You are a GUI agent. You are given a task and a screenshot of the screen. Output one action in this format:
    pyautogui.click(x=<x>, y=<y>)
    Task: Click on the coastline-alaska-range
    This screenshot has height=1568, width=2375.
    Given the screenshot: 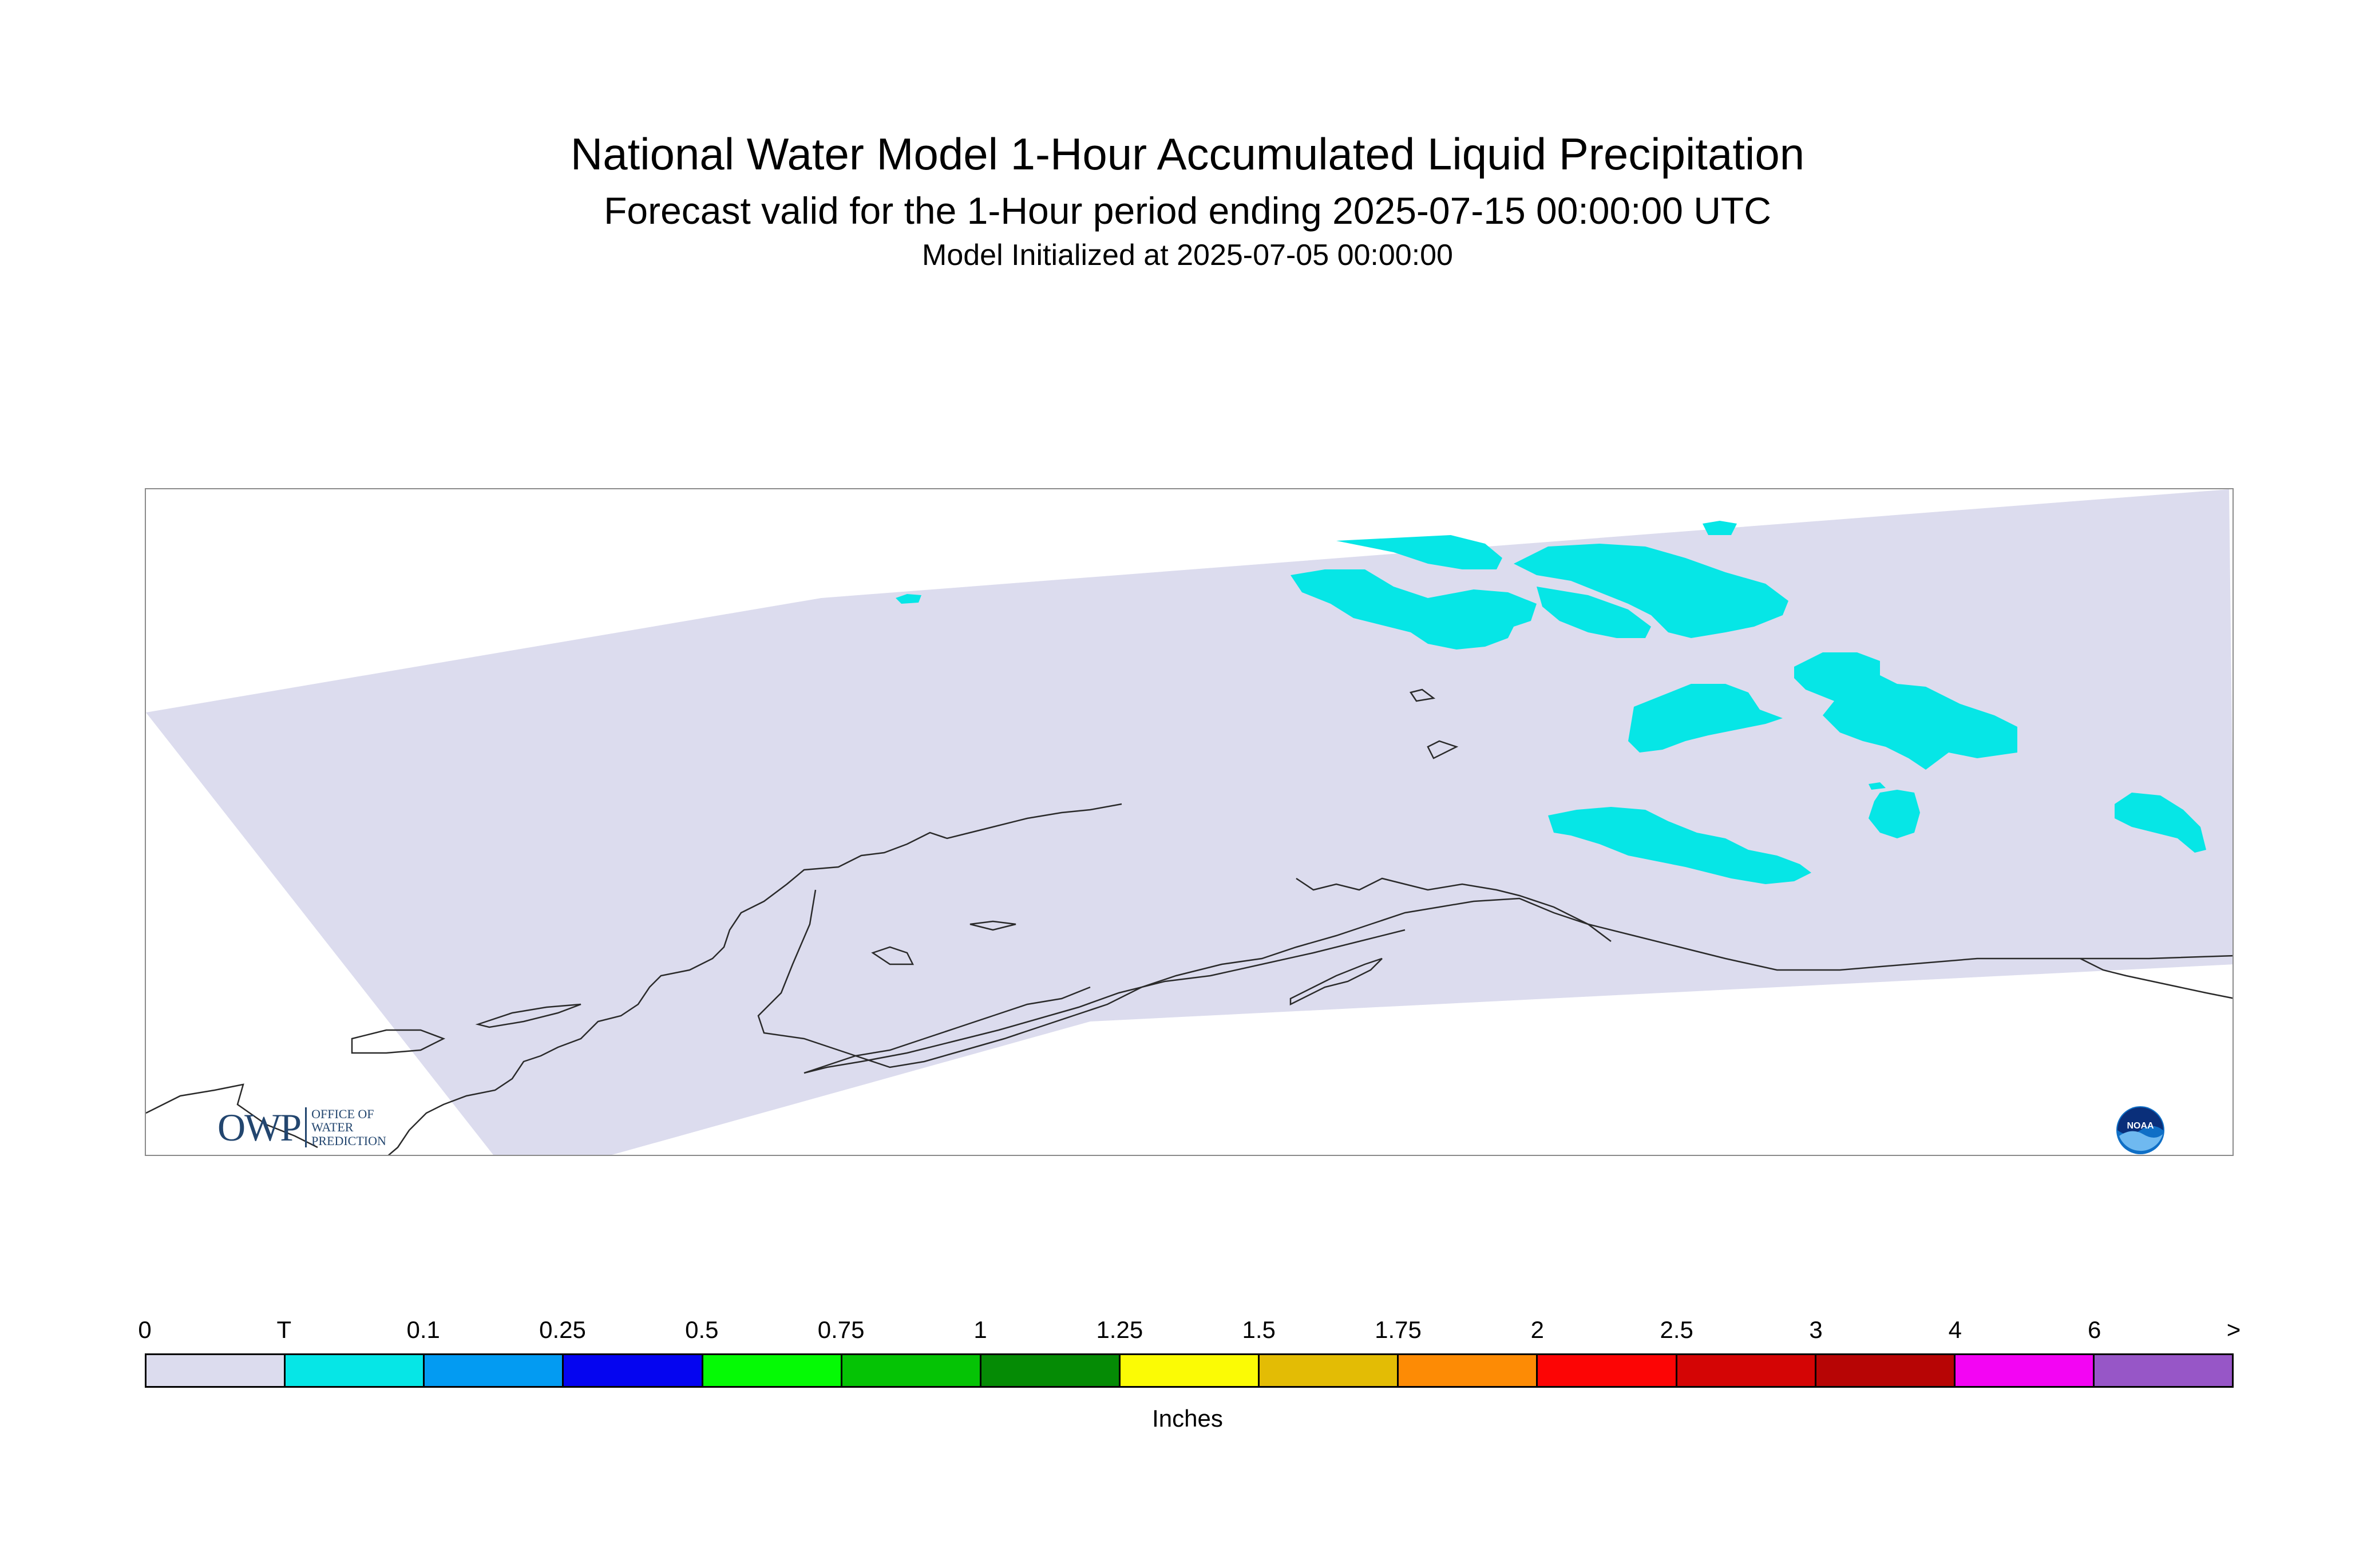 What is the action you would take?
    pyautogui.click(x=1454, y=909)
    